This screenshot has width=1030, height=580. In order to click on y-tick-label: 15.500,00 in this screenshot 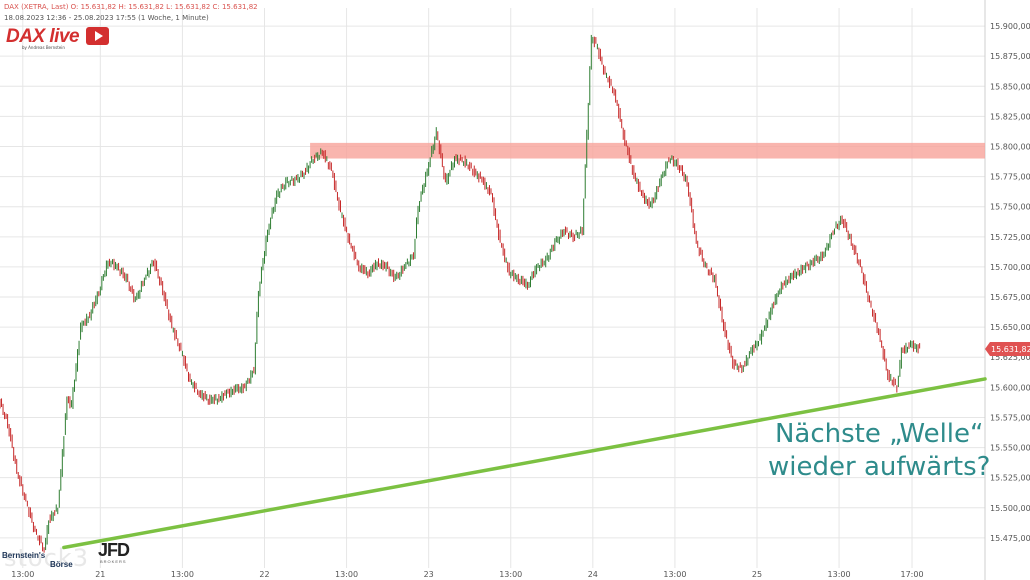, I will do `click(1010, 508)`.